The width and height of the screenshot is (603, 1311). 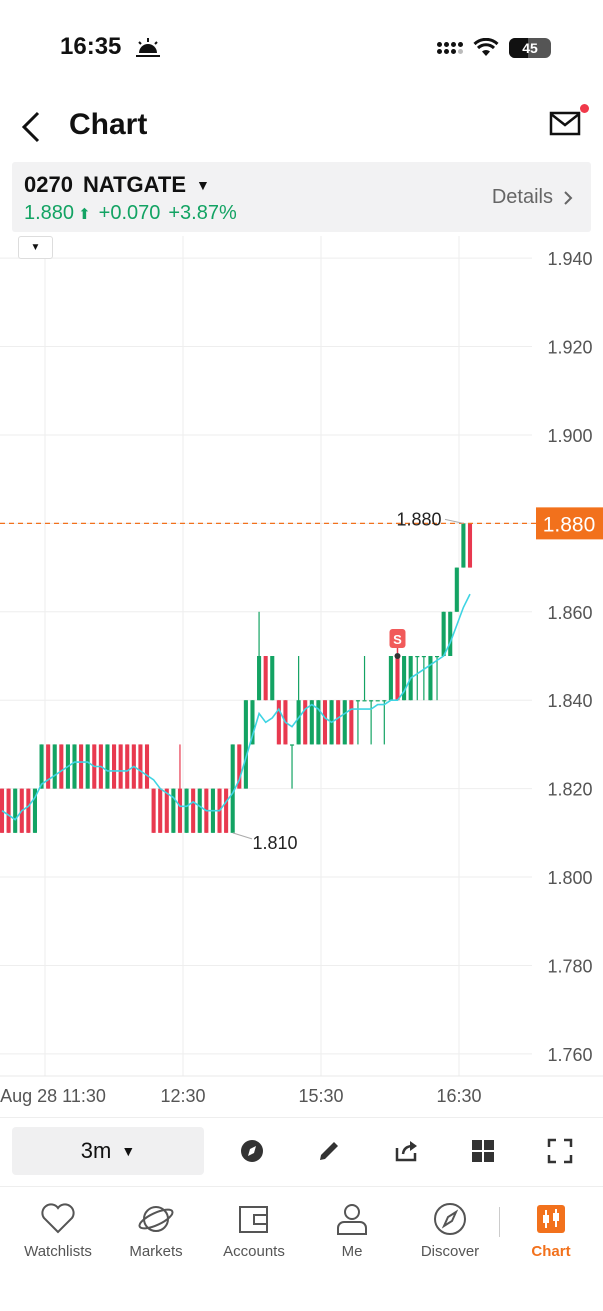 What do you see at coordinates (458, 1096) in the screenshot?
I see `x-tick-label: 16:30` at bounding box center [458, 1096].